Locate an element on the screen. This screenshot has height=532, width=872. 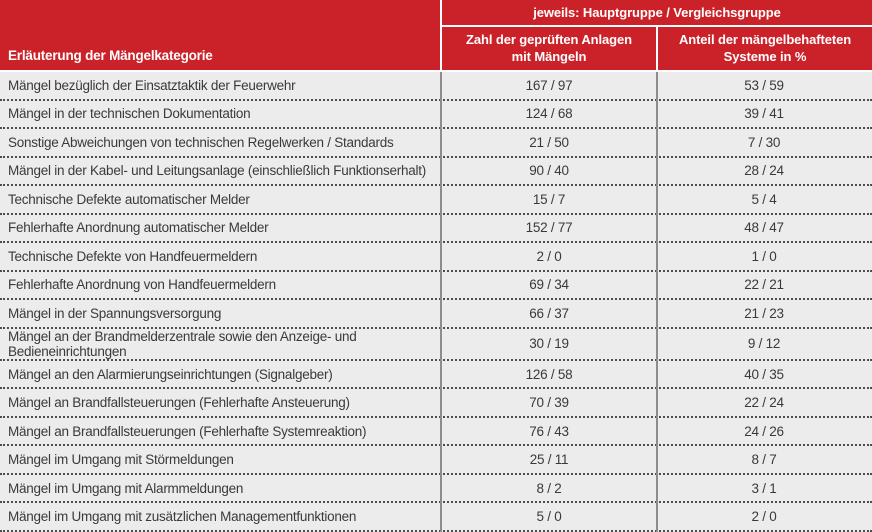
count-cell: 8 / 2 is located at coordinates (549, 488).